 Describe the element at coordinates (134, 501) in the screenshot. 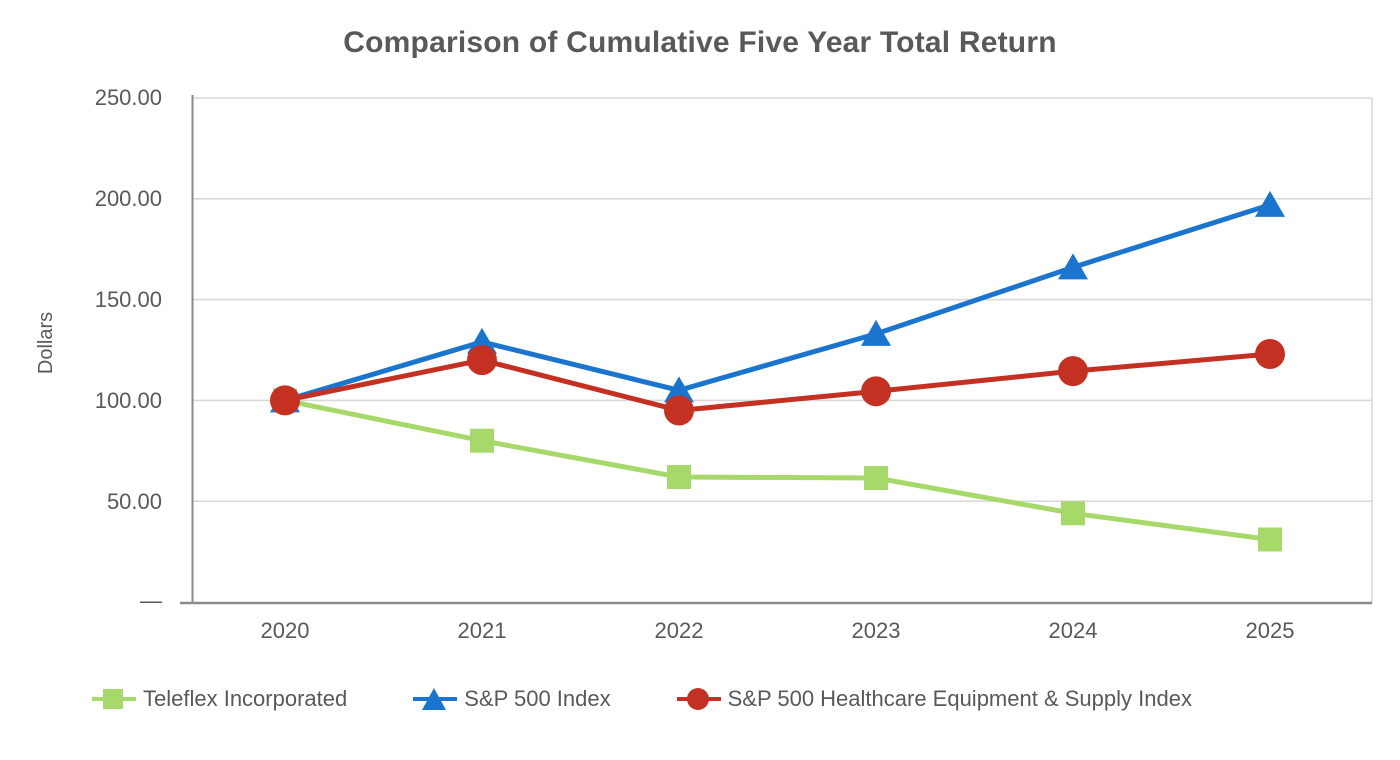

I see `y-axis-tick-label: 50.00` at that location.